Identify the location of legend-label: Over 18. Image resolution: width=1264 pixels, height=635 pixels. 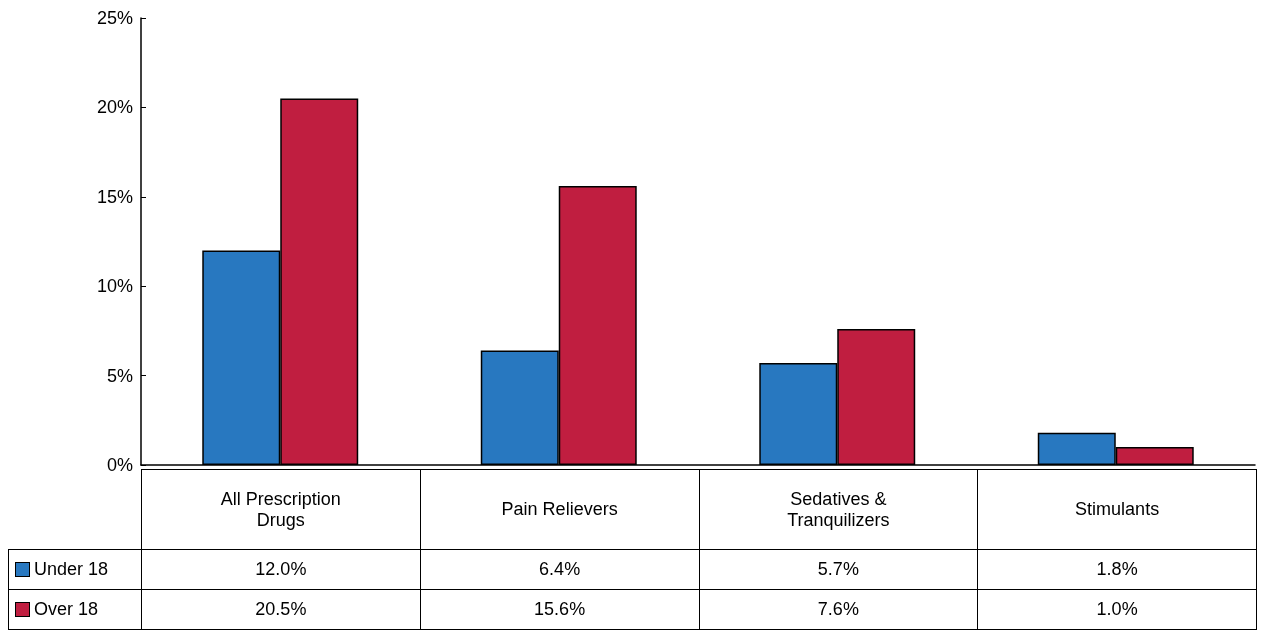
(75, 609).